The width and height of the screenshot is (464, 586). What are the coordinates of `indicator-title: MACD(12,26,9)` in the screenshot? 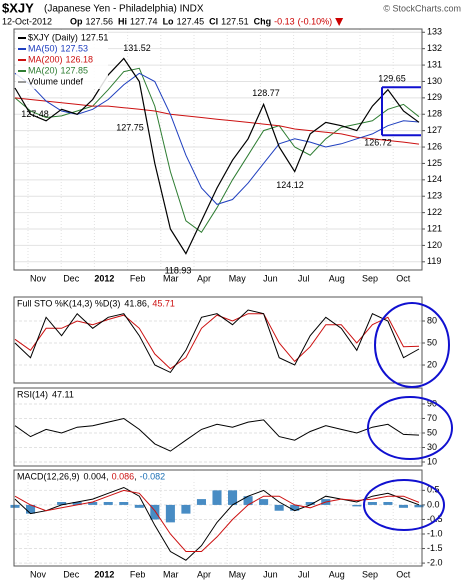 It's located at (48, 476).